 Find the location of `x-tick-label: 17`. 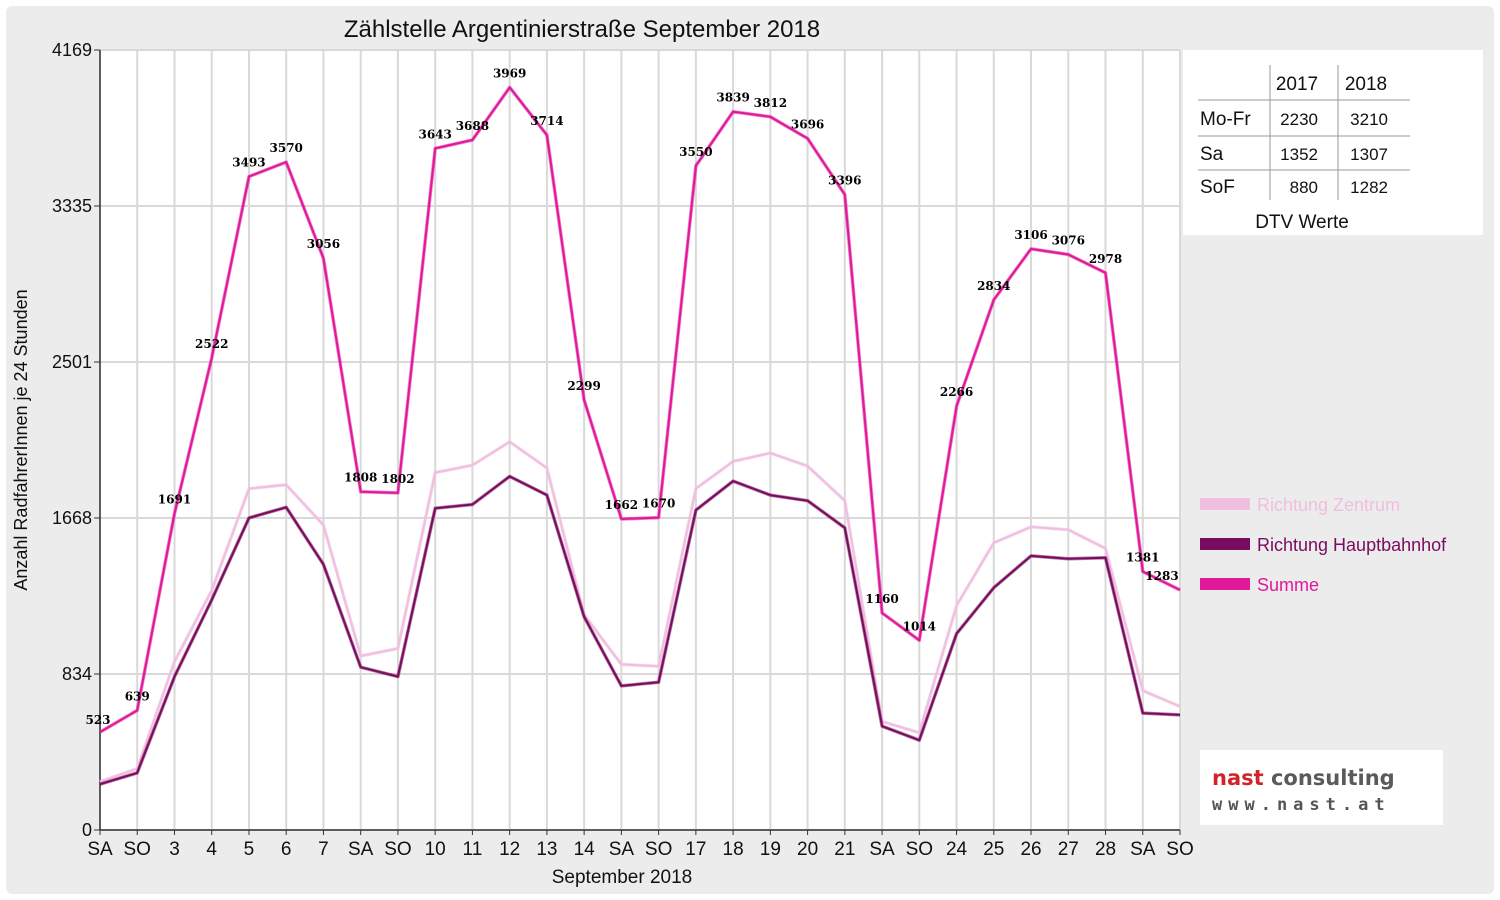

x-tick-label: 17 is located at coordinates (695, 849).